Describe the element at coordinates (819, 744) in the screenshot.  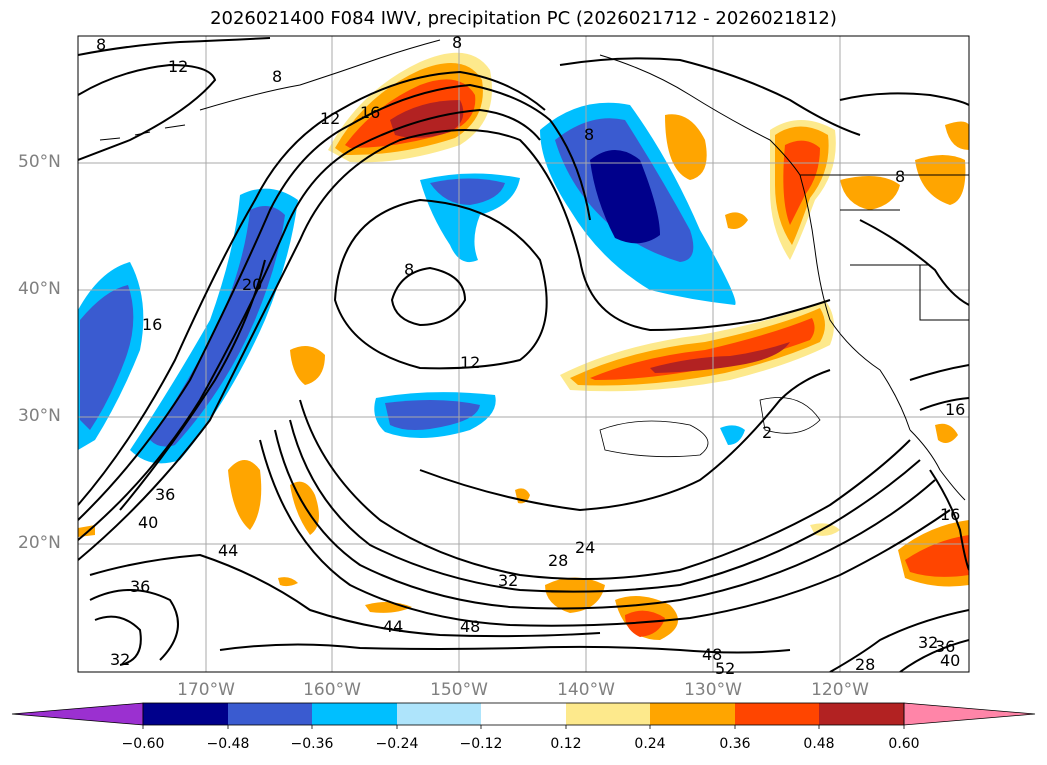
I see `colorbar-tick-label: 0.48` at that location.